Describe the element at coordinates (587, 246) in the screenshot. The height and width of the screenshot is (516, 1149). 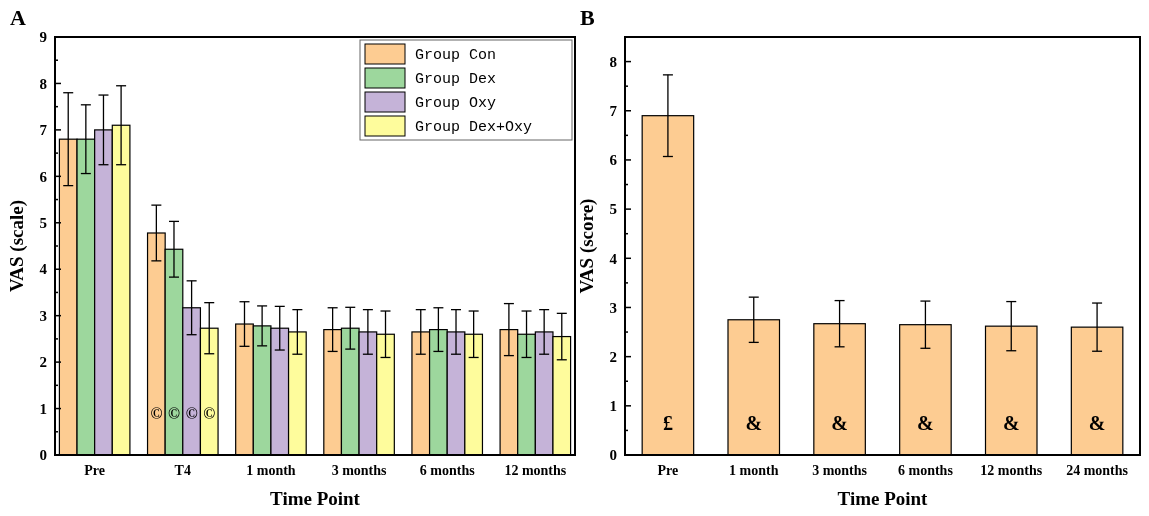
I see `y-axis-title: VAS (score)` at that location.